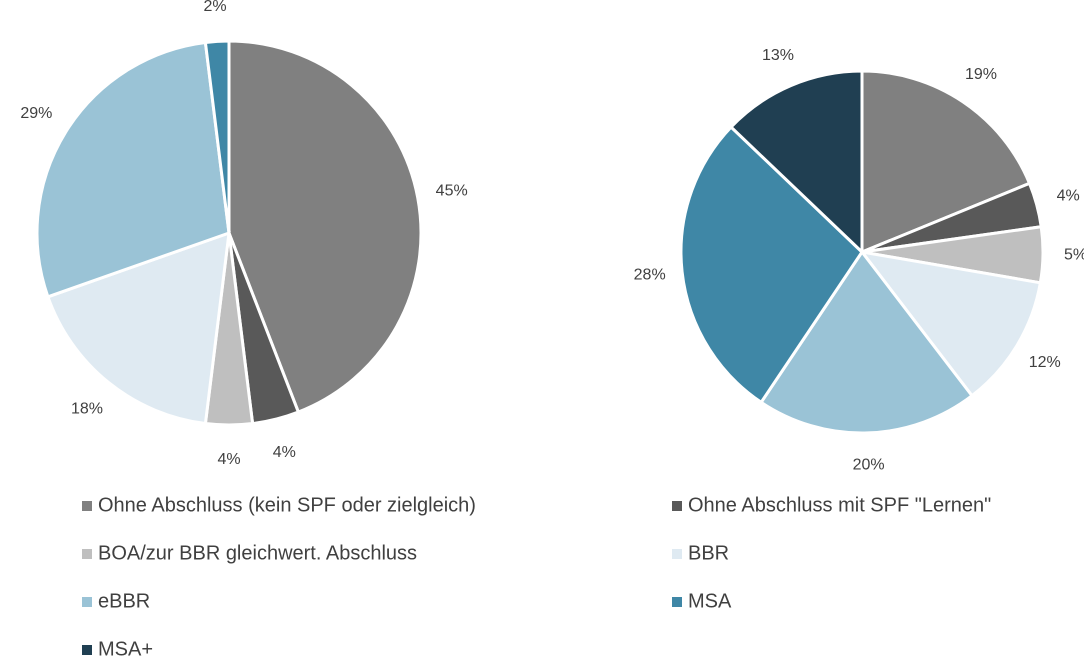 This screenshot has width=1084, height=666. I want to click on legend-label: eBBR, so click(124, 601).